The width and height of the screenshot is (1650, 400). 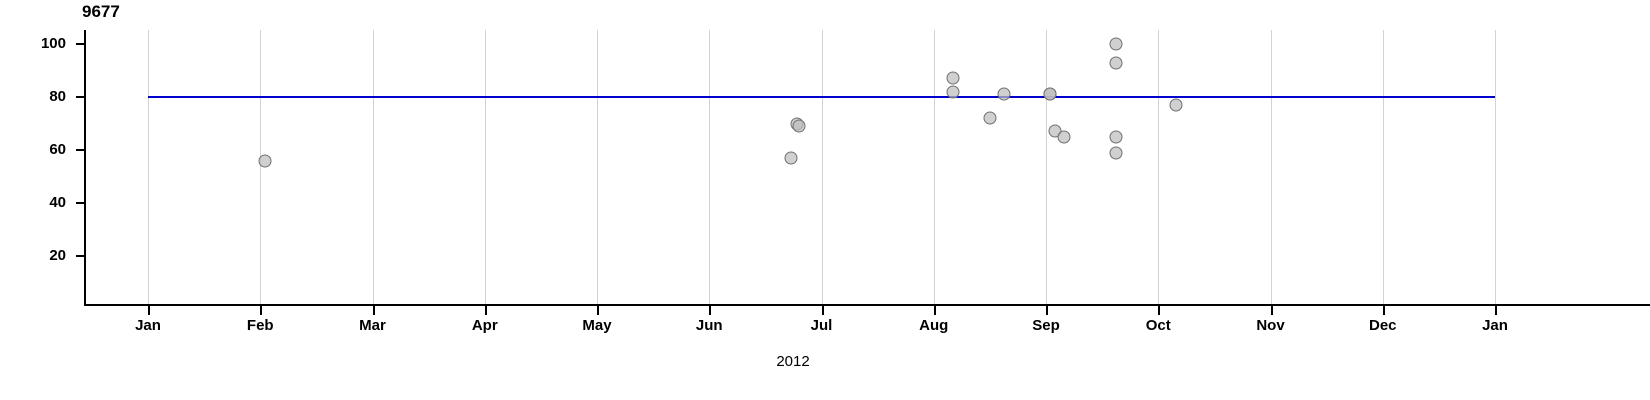 What do you see at coordinates (57, 255) in the screenshot?
I see `y-tick-label-20: 20` at bounding box center [57, 255].